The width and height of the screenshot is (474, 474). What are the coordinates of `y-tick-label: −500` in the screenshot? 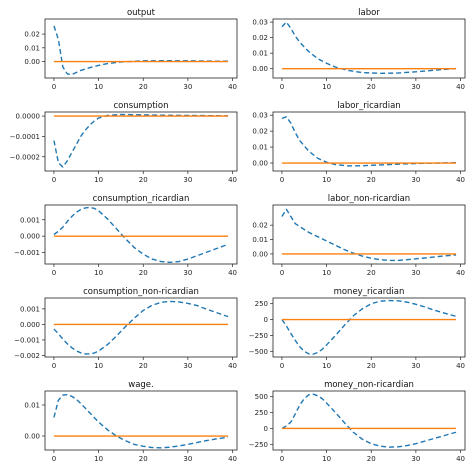 It's located at (258, 352).